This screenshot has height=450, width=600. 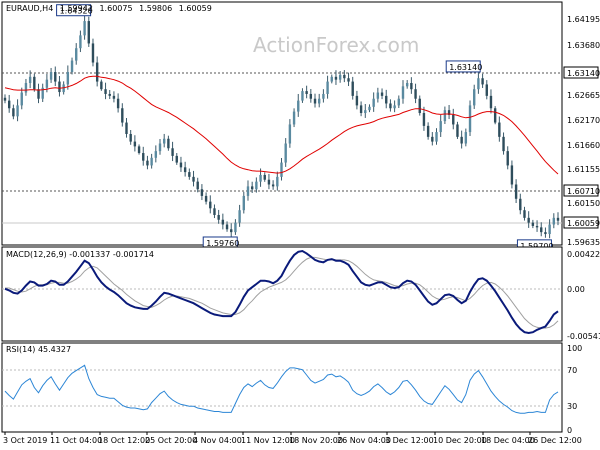 I want to click on time-tick: 3 Dec 12:00, so click(x=409, y=440).